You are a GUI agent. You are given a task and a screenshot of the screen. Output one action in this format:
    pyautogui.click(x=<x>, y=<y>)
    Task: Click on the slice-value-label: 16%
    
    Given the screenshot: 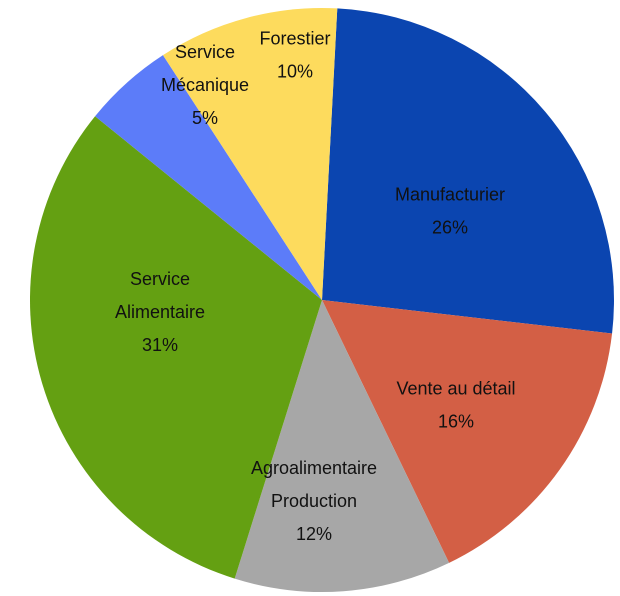 What is the action you would take?
    pyautogui.click(x=456, y=421)
    